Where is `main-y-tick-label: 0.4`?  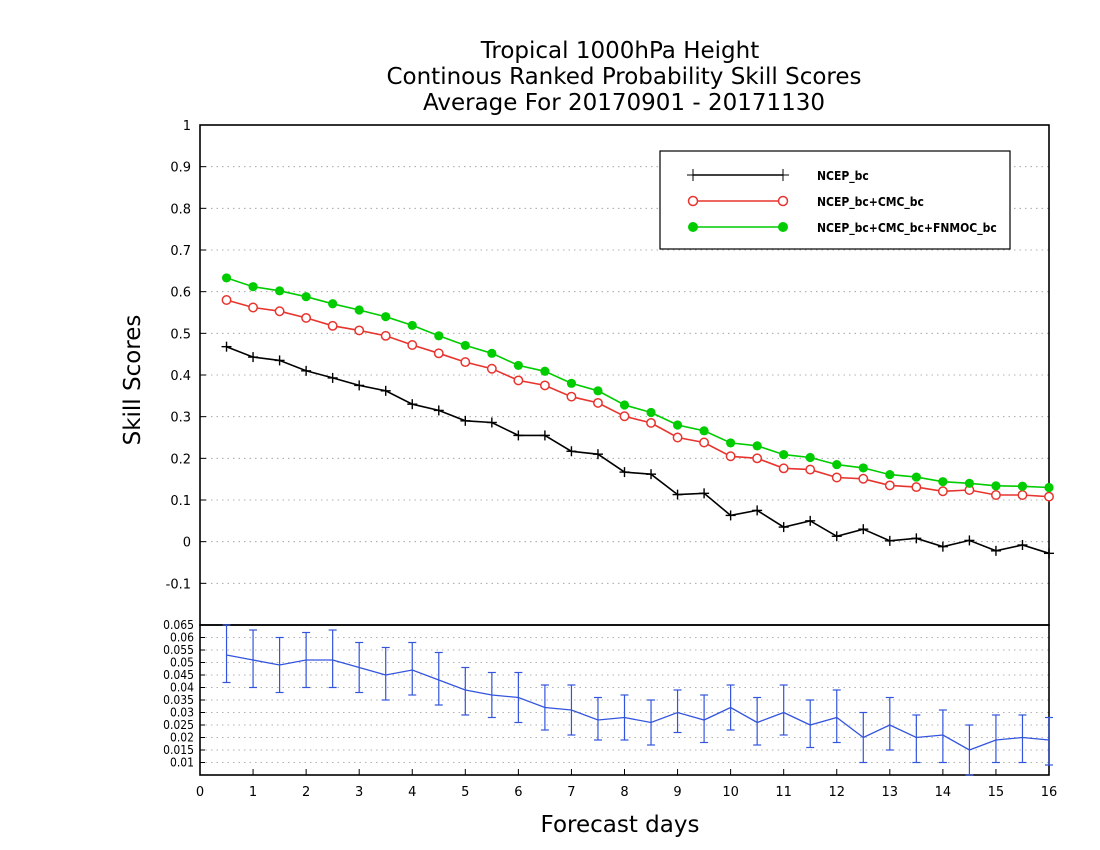
main-y-tick-label: 0.4 is located at coordinates (180, 376).